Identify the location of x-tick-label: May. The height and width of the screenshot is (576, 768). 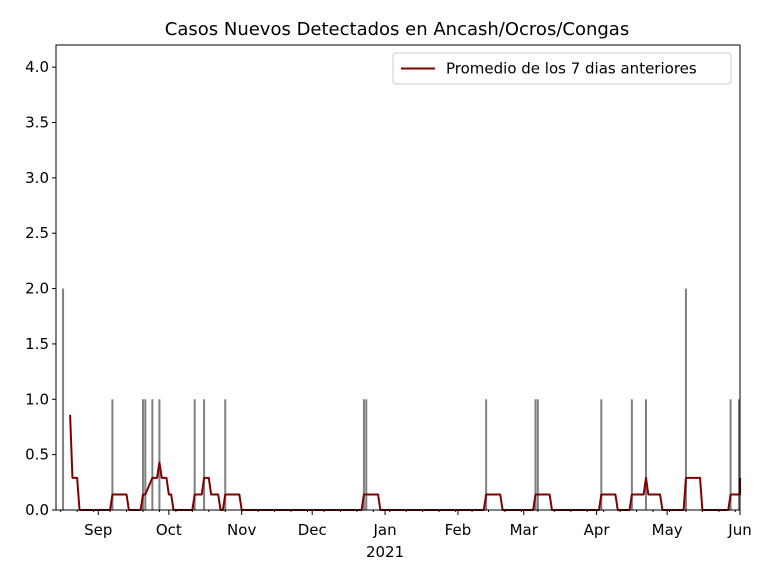
(667, 530).